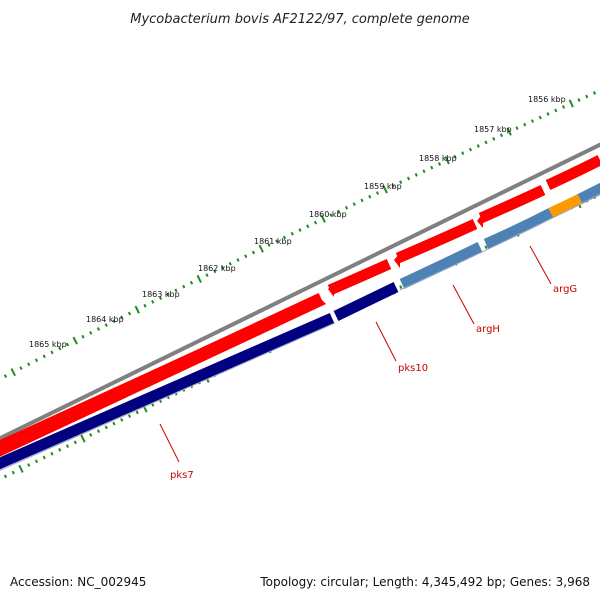 The height and width of the screenshot is (600, 600). I want to click on scale-label: 1861 kbp, so click(273, 241).